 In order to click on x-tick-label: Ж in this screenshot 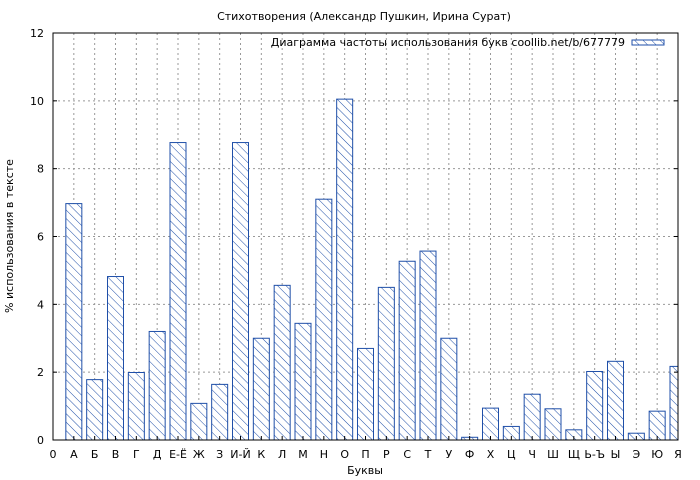, I will do `click(199, 454)`.